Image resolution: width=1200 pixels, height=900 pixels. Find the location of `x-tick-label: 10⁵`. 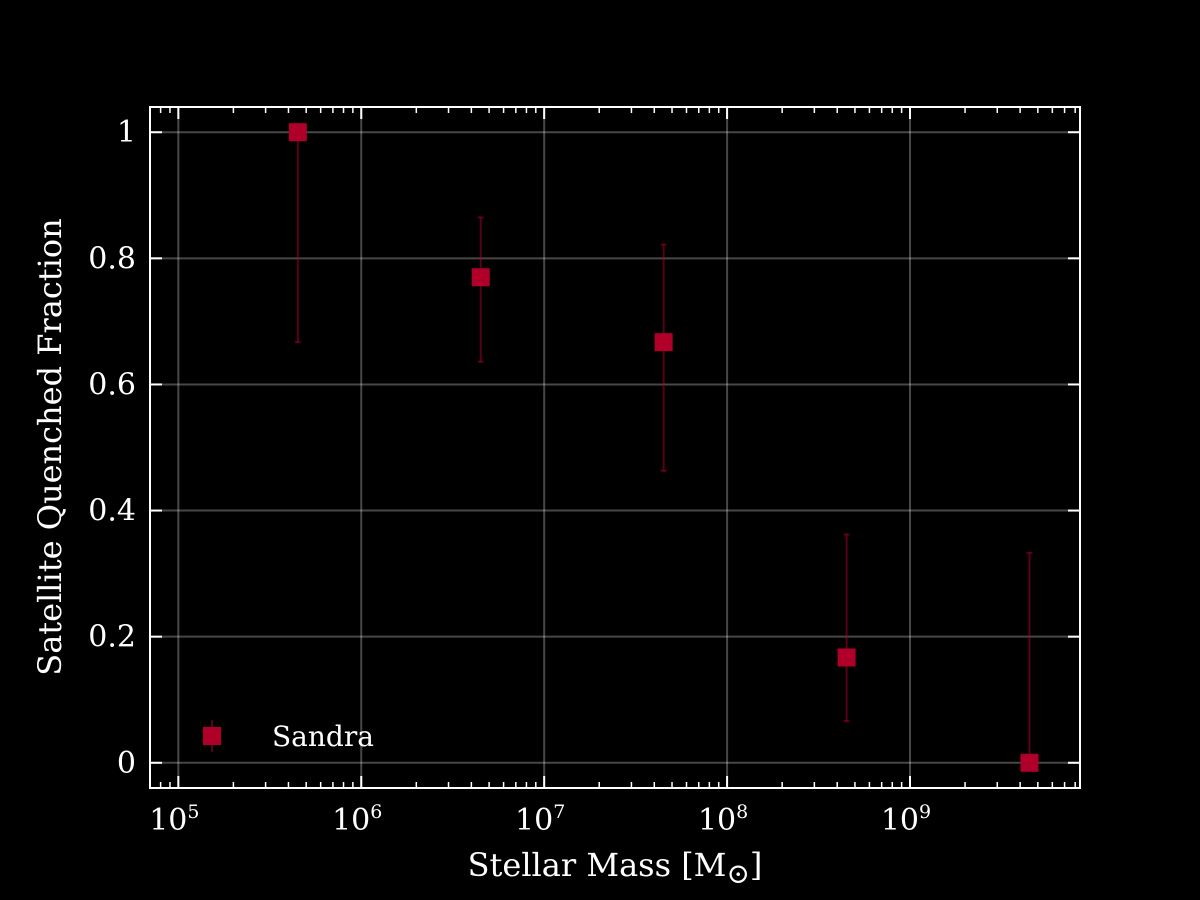

x-tick-label: 10⁵ is located at coordinates (174, 819).